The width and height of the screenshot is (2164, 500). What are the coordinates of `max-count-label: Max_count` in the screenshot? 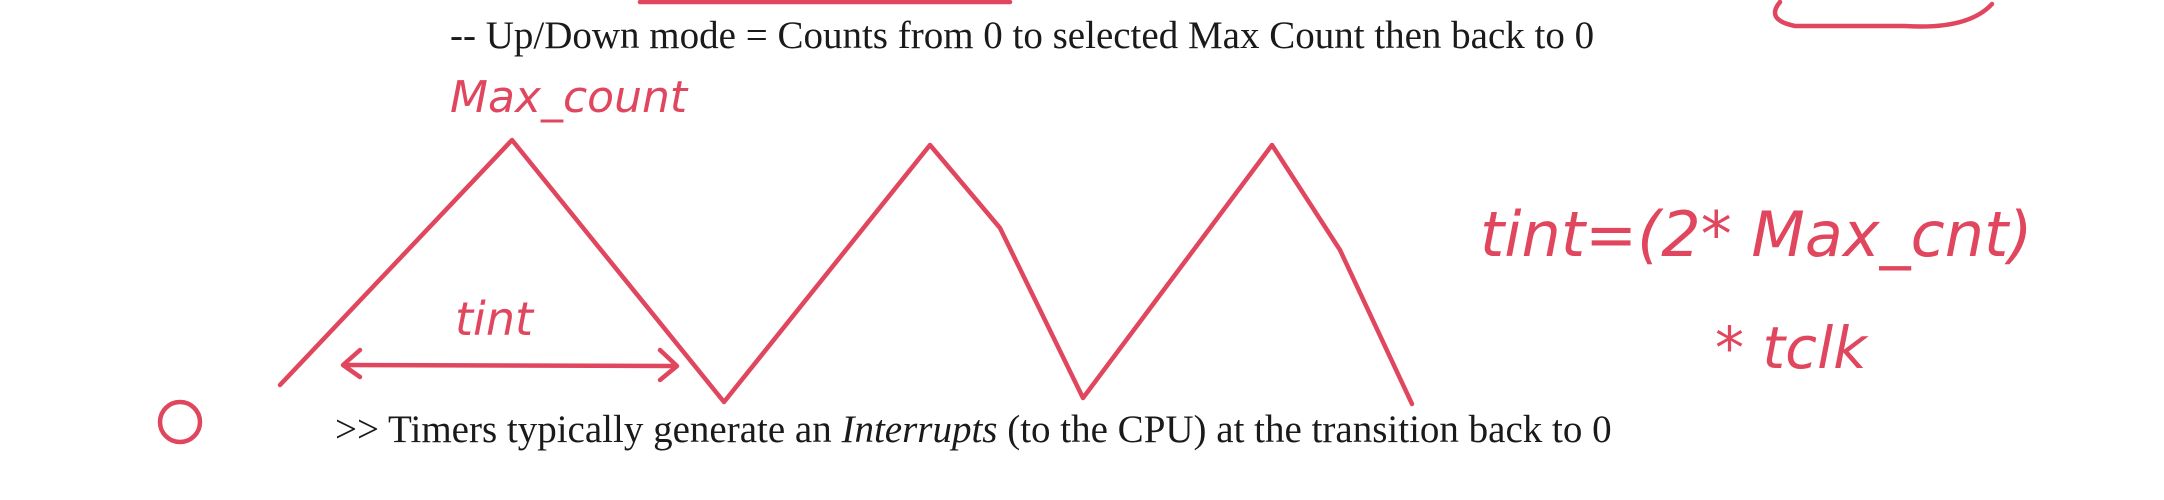 It's located at (569, 97).